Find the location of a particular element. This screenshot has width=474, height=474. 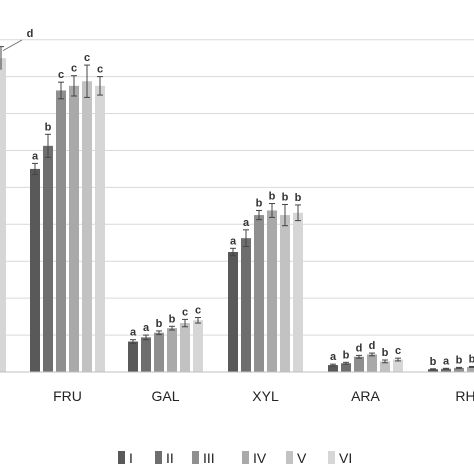

x-tick-label: ARA is located at coordinates (365, 396).